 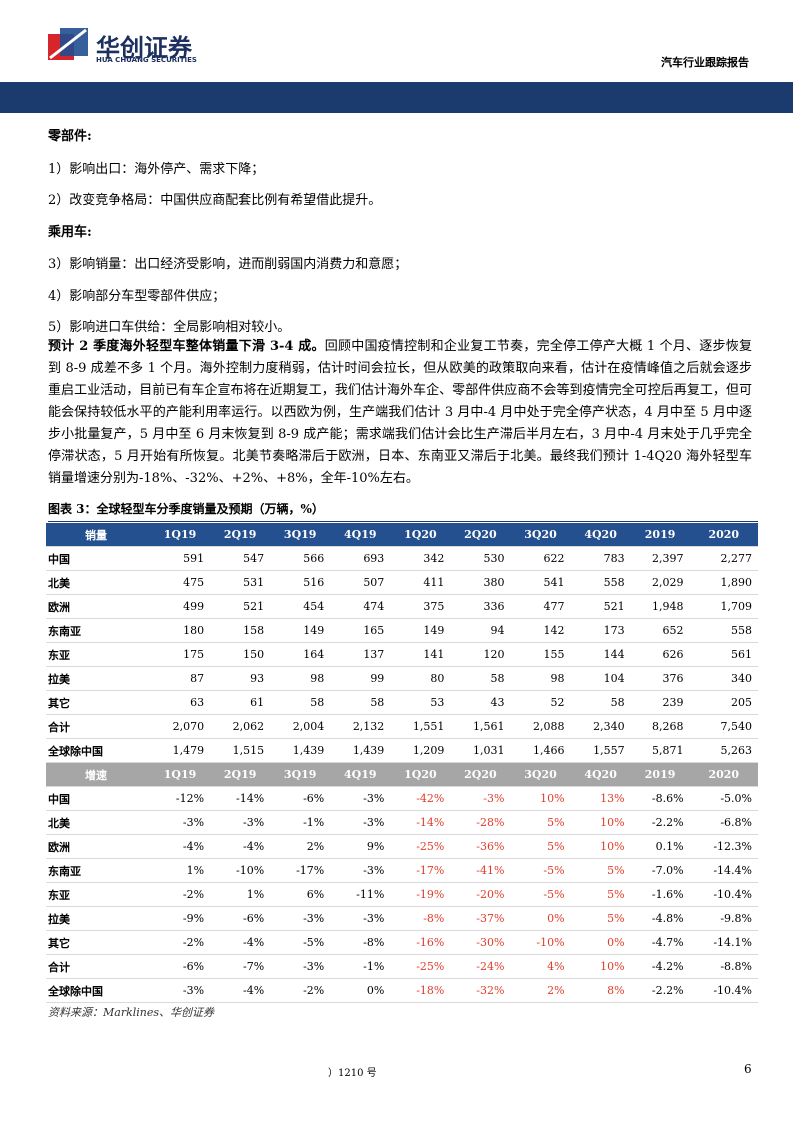 What do you see at coordinates (600, 582) in the screenshot?
I see `table-cell: 558` at bounding box center [600, 582].